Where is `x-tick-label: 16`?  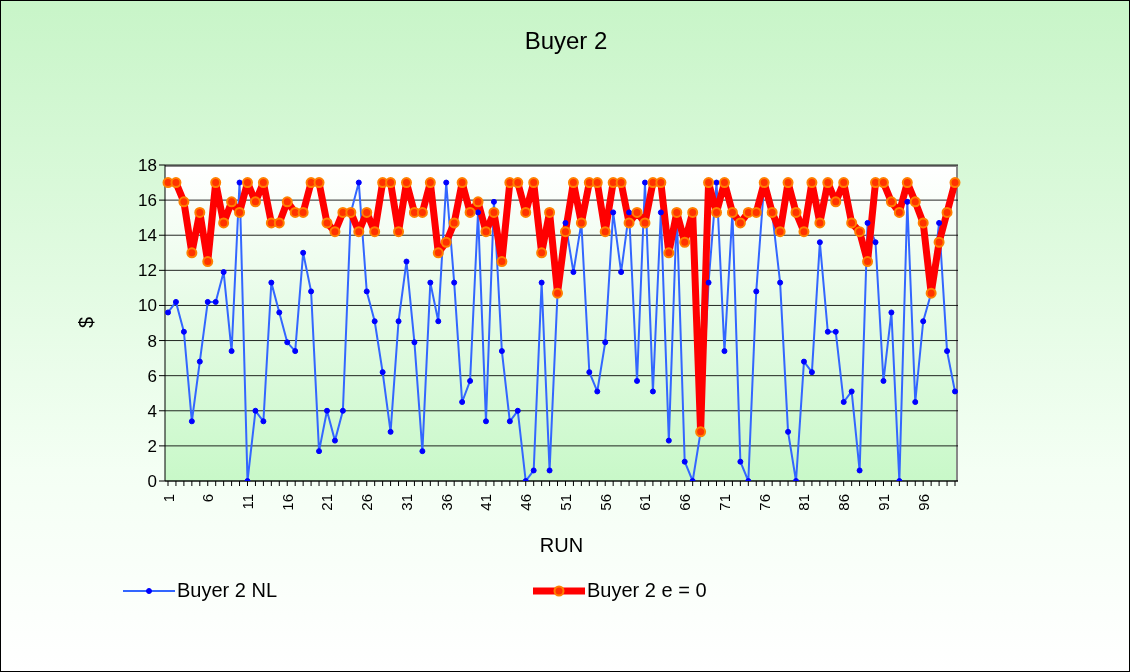 x-tick-label: 16 is located at coordinates (287, 502).